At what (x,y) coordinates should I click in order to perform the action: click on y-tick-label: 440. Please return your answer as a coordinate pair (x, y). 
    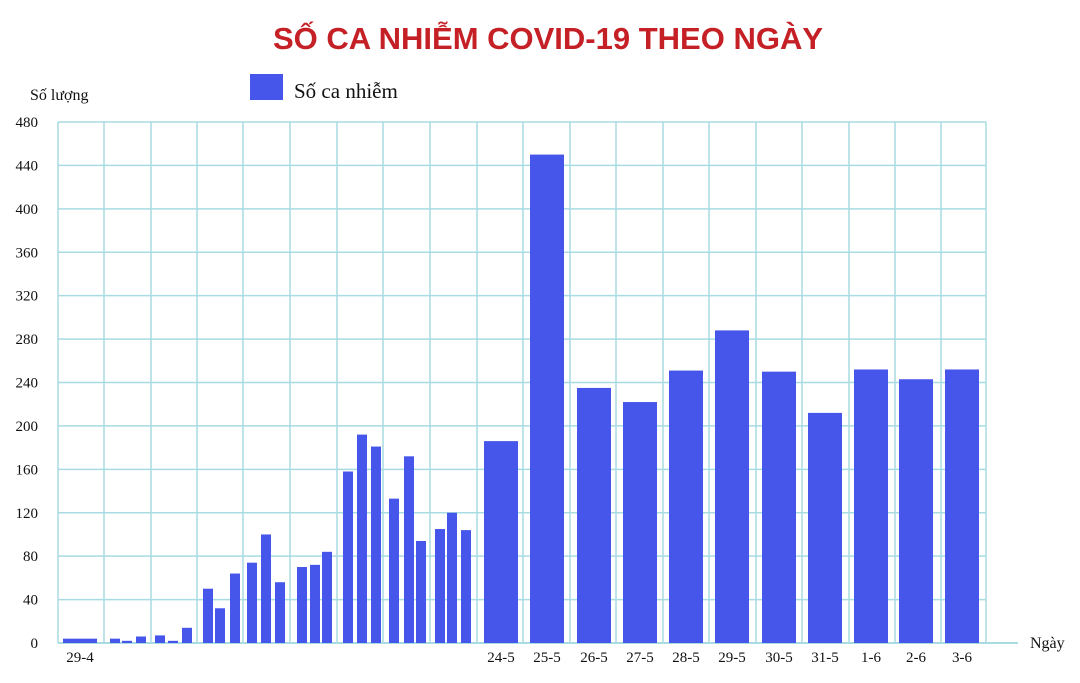
    Looking at the image, I should click on (27, 166).